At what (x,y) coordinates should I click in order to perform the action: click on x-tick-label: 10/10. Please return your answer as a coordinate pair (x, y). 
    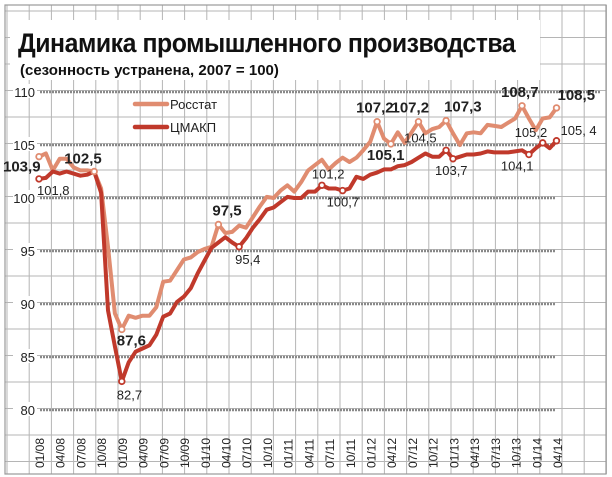
    Looking at the image, I should click on (268, 453).